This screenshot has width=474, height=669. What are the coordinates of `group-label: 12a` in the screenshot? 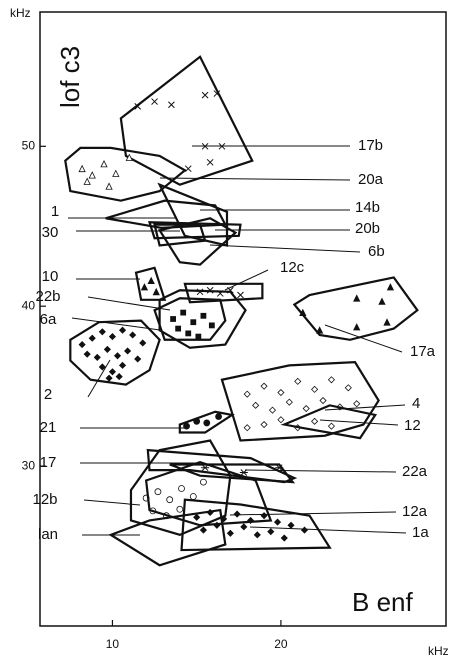 It's located at (415, 511).